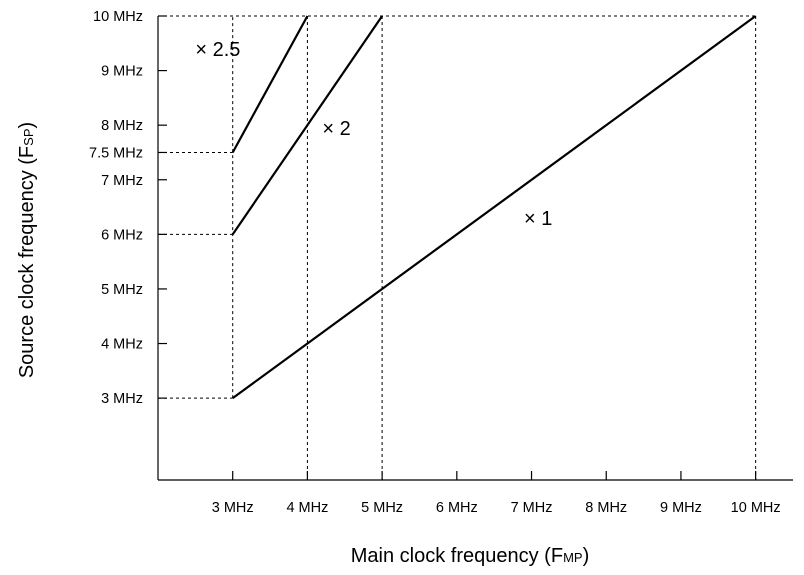 This screenshot has height=575, width=804. I want to click on y-tick-label: 3 MHz, so click(122, 399).